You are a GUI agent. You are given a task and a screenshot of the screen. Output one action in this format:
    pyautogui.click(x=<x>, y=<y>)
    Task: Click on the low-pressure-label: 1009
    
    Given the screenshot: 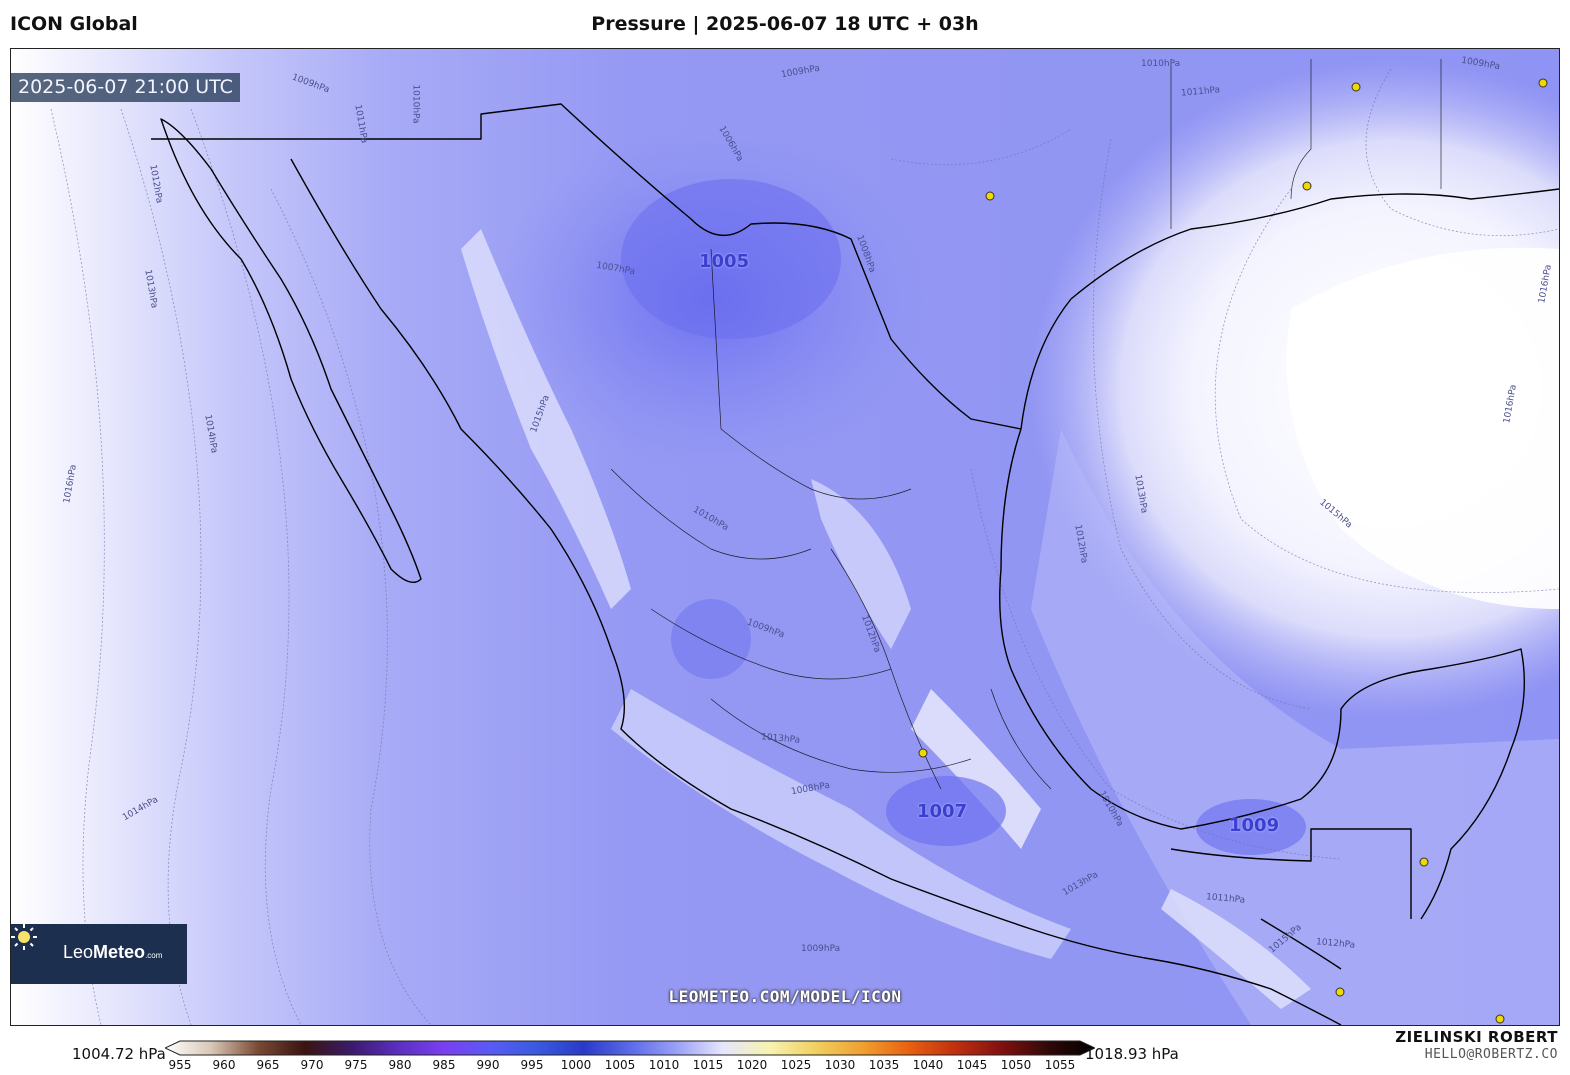 What is the action you would take?
    pyautogui.click(x=1254, y=825)
    